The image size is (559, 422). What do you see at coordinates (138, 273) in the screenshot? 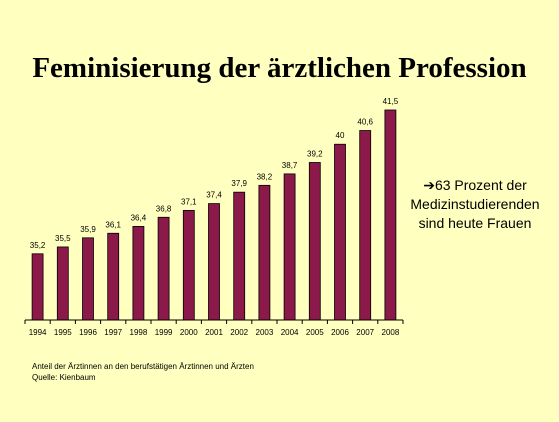
I see `bar-1998` at bounding box center [138, 273].